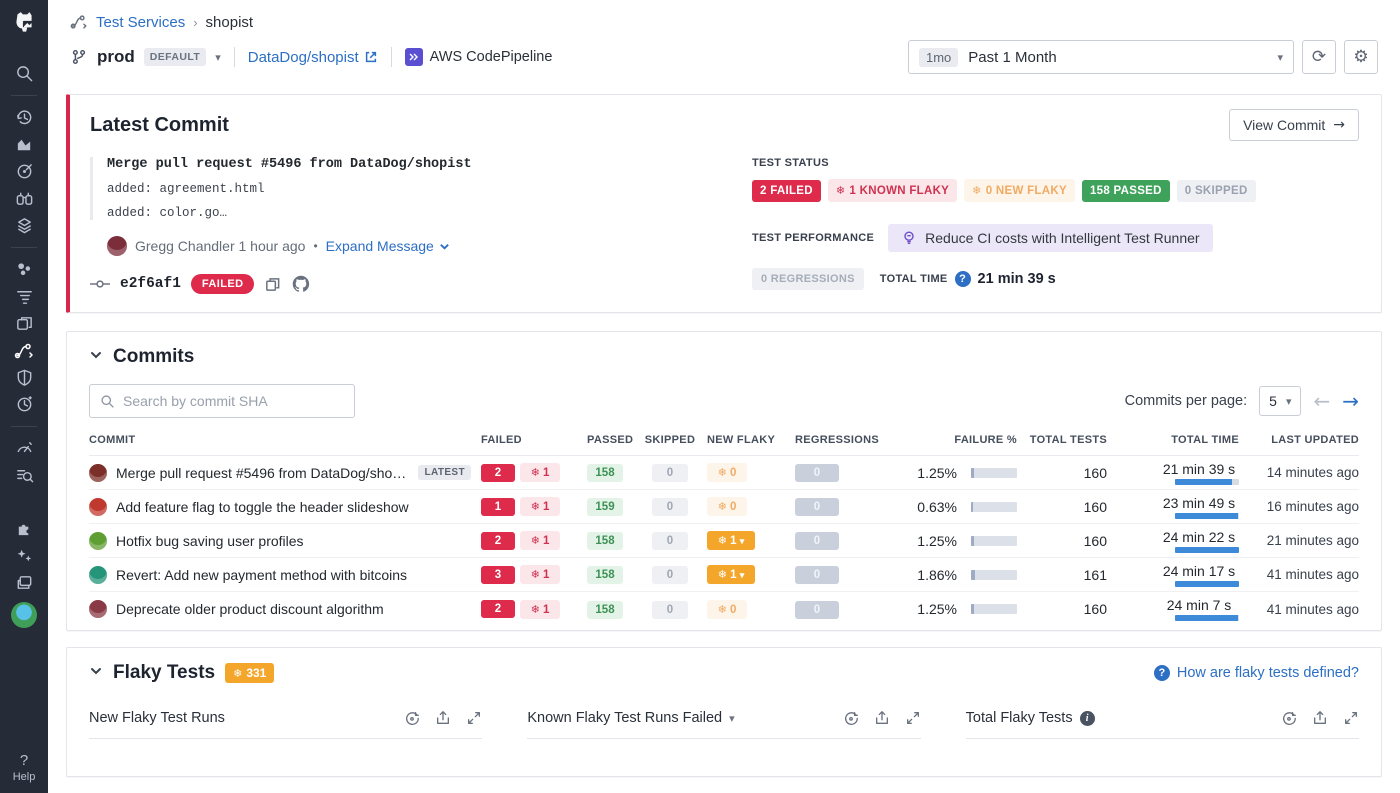  What do you see at coordinates (24, 582) in the screenshot?
I see `windows-icon` at bounding box center [24, 582].